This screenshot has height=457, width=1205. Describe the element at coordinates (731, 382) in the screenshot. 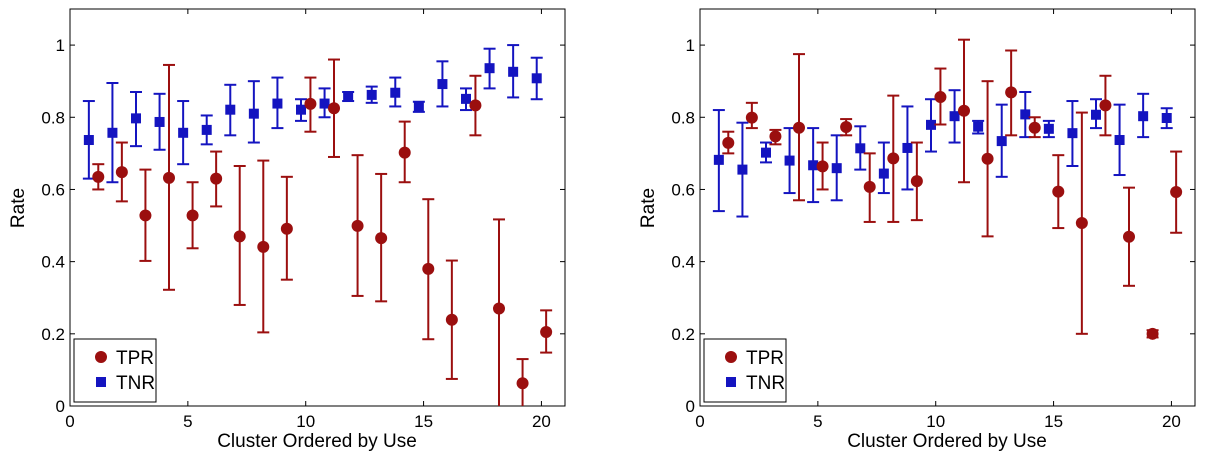

I see `legend-tnr-marker-right` at that location.